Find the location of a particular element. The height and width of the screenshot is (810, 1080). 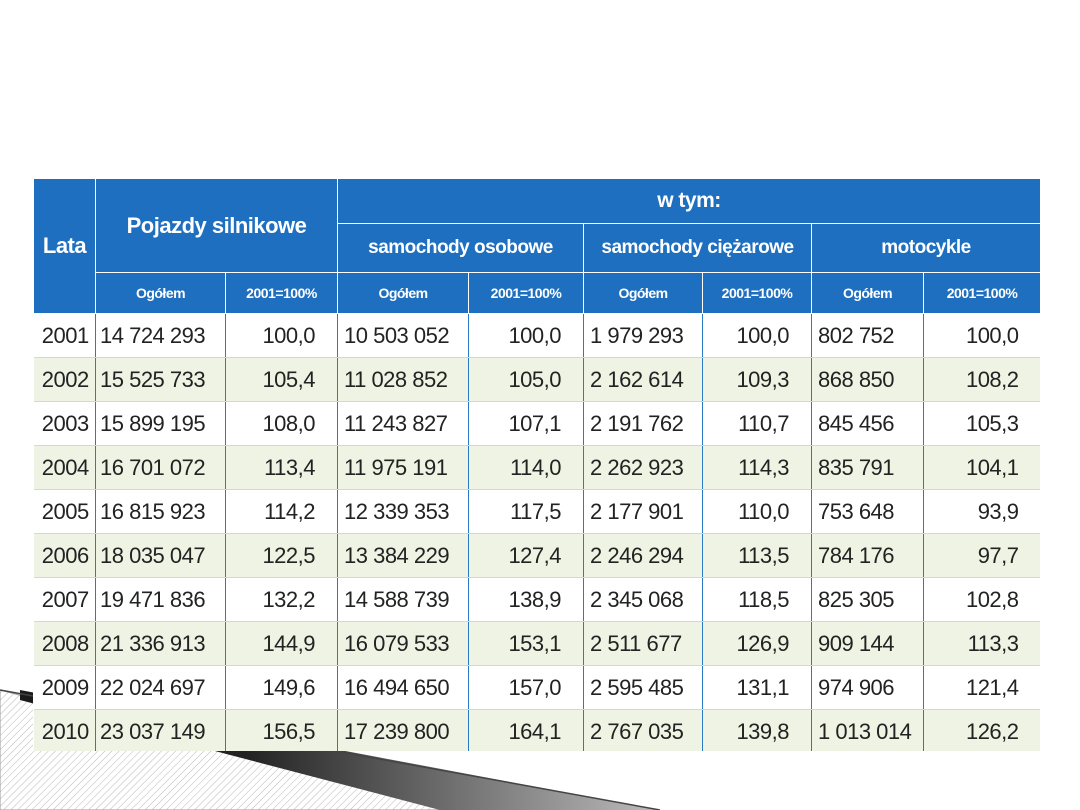

cell-motocykle-index: 105,3 is located at coordinates (981, 423).